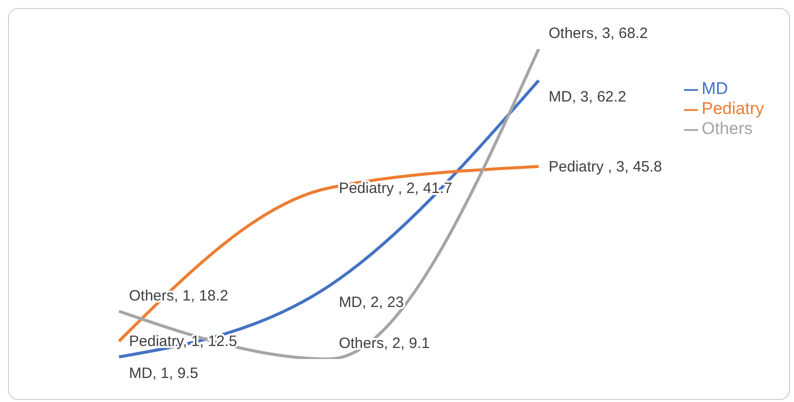 Image resolution: width=794 pixels, height=402 pixels. I want to click on data-label: Pediatry , 3, 45.8, so click(605, 167).